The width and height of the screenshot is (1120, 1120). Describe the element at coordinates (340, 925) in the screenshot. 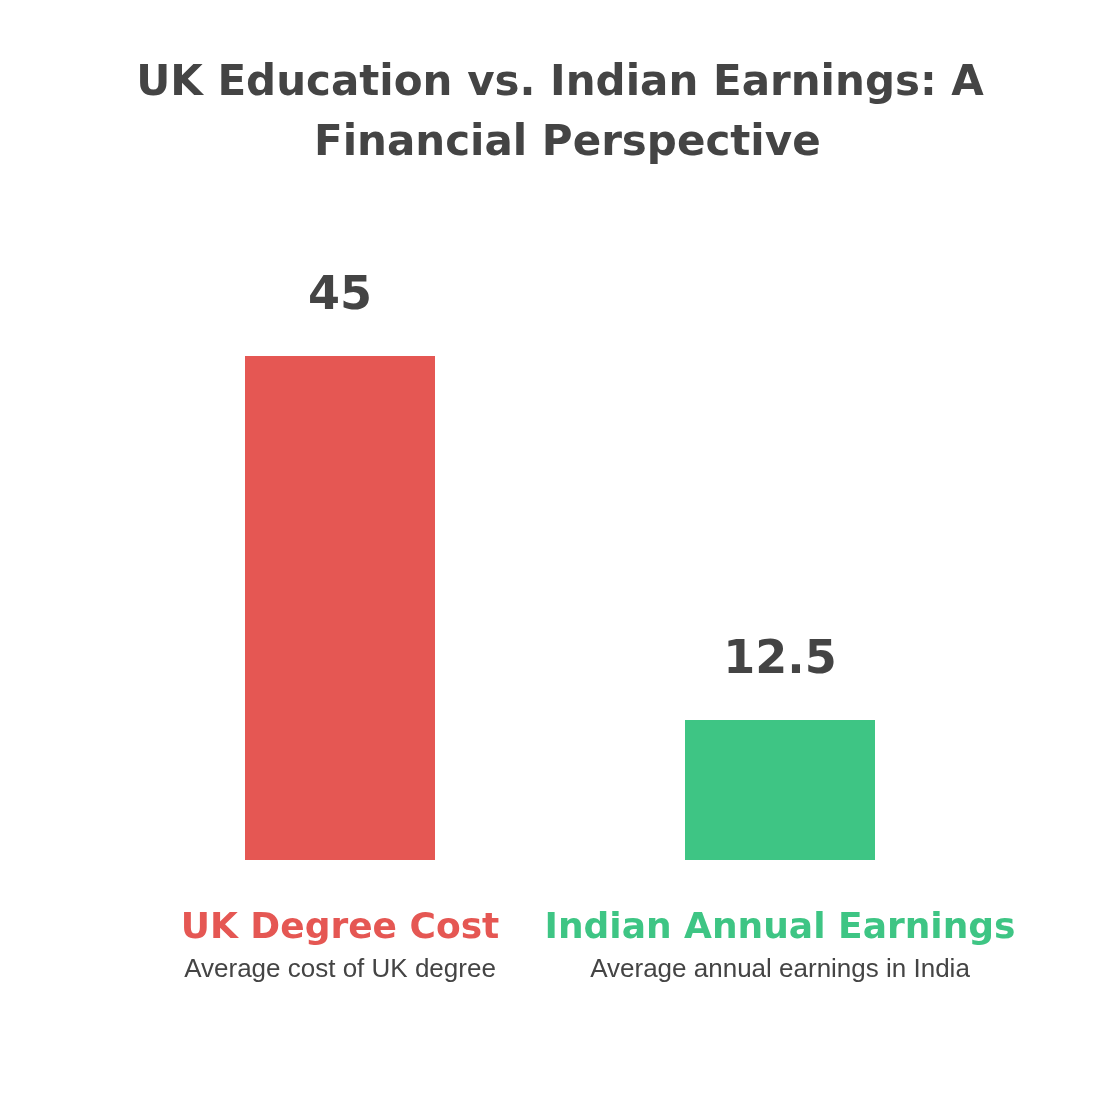

I see `x-tick-label: UK Degree Cost` at that location.